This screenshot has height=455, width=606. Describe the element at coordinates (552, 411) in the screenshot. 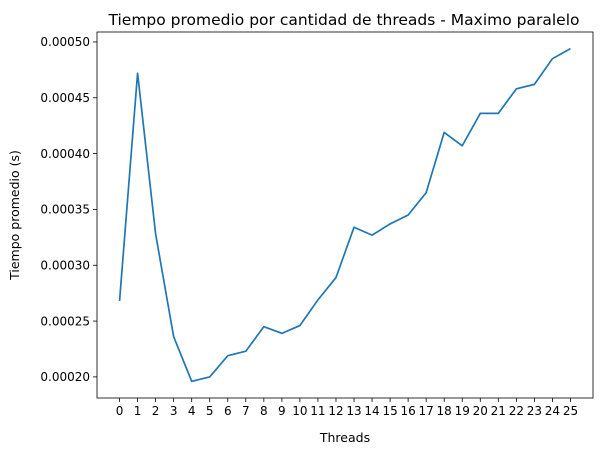

I see `x-tick-label: 24` at that location.